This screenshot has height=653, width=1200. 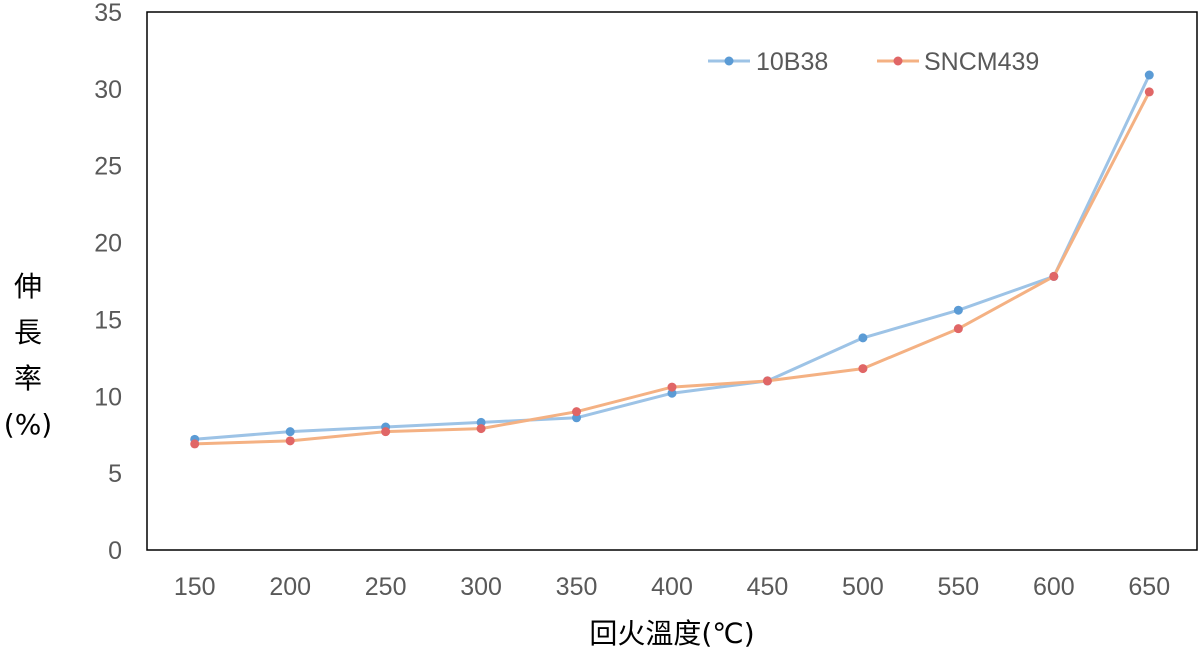 What do you see at coordinates (28, 355) in the screenshot?
I see `y-axis-title: 伸 長 率 (%)` at bounding box center [28, 355].